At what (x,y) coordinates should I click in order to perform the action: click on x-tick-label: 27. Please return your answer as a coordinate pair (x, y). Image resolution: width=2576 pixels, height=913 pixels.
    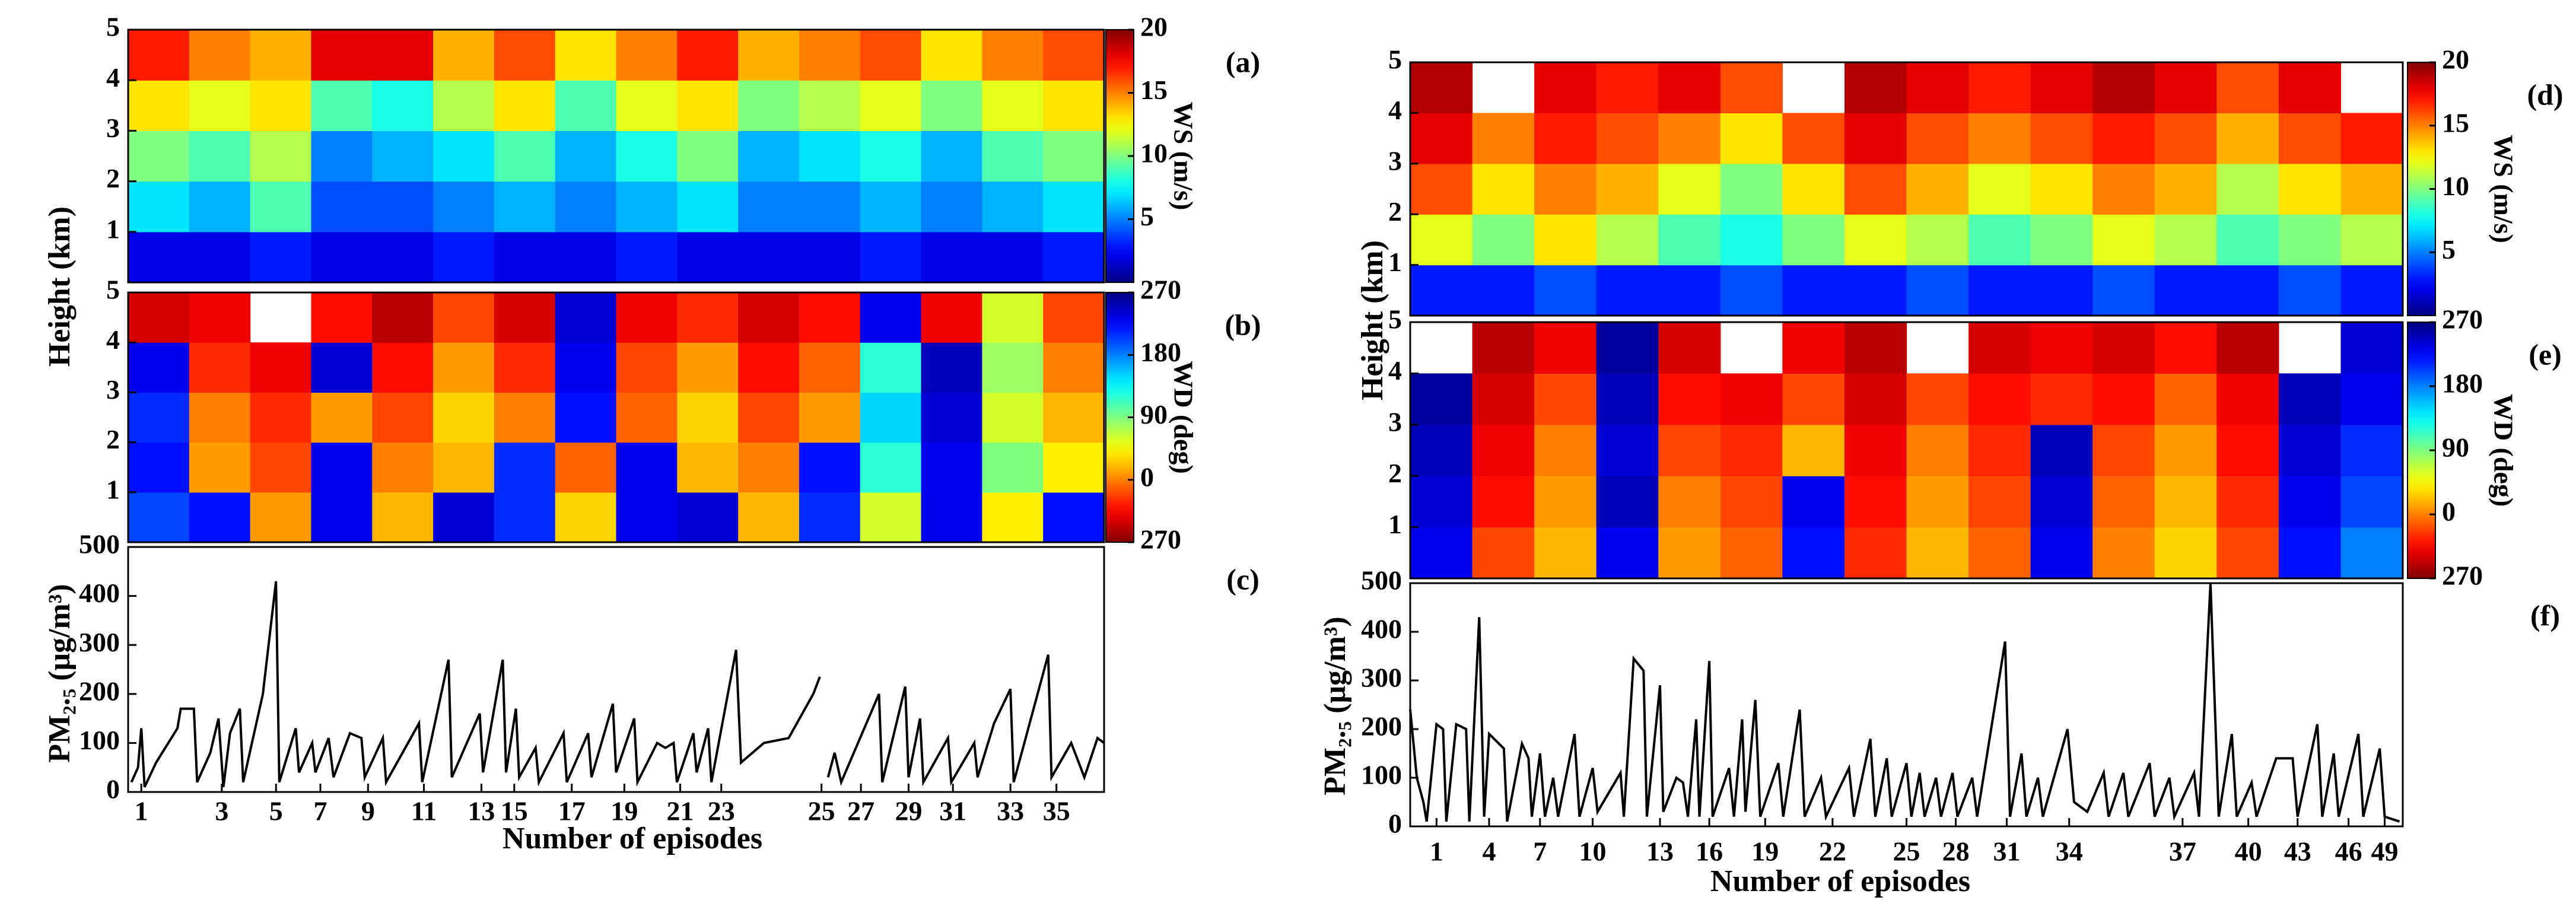
    Looking at the image, I should click on (860, 811).